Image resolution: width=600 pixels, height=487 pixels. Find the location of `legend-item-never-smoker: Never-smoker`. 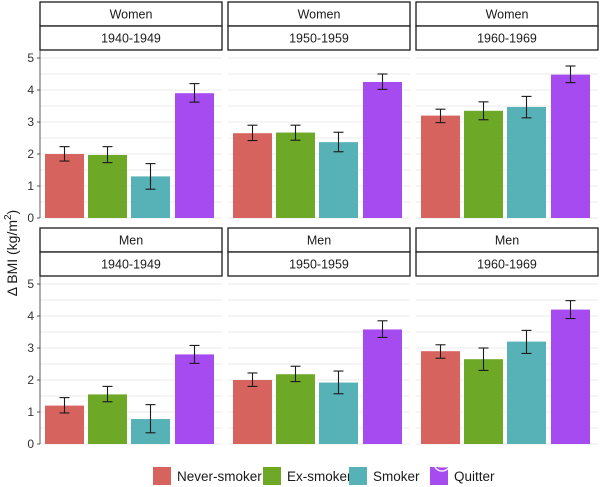

legend-item-never-smoker: Never-smoker is located at coordinates (207, 476).